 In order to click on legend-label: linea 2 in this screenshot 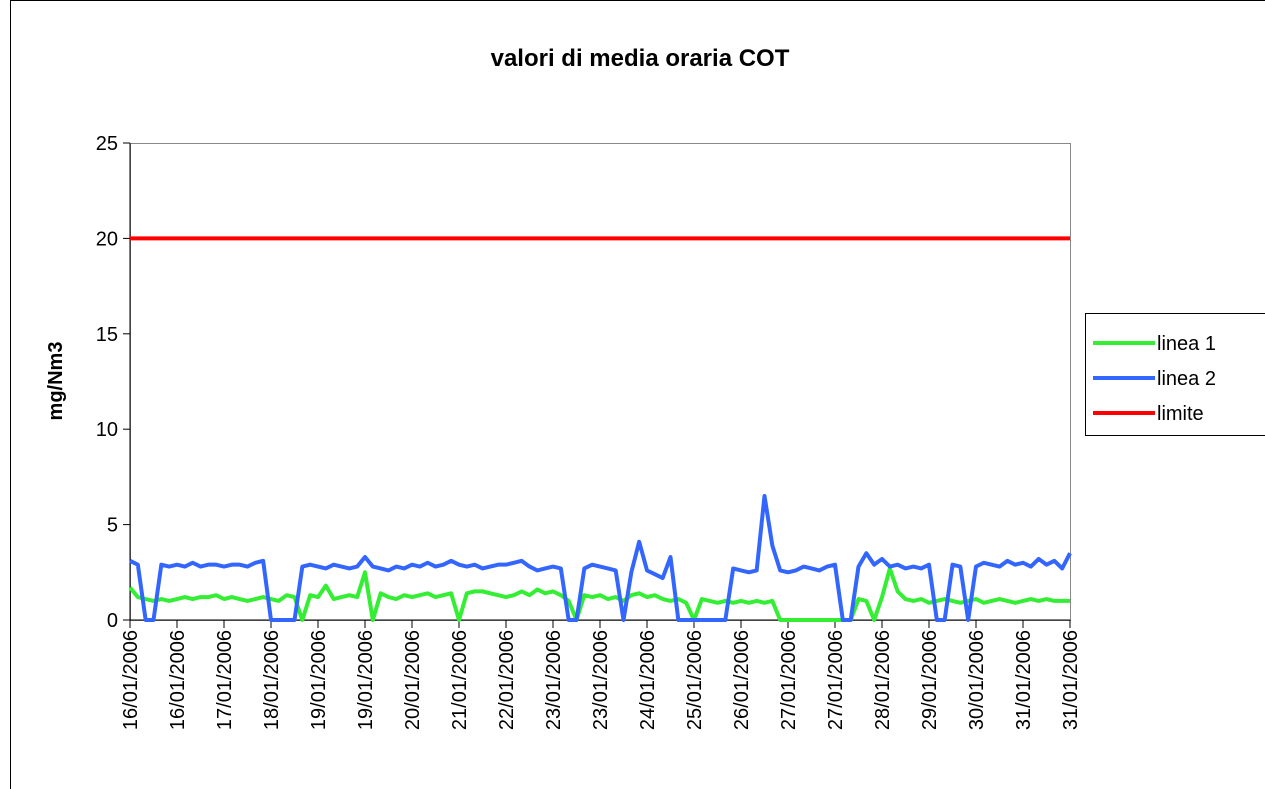, I will do `click(1186, 379)`.